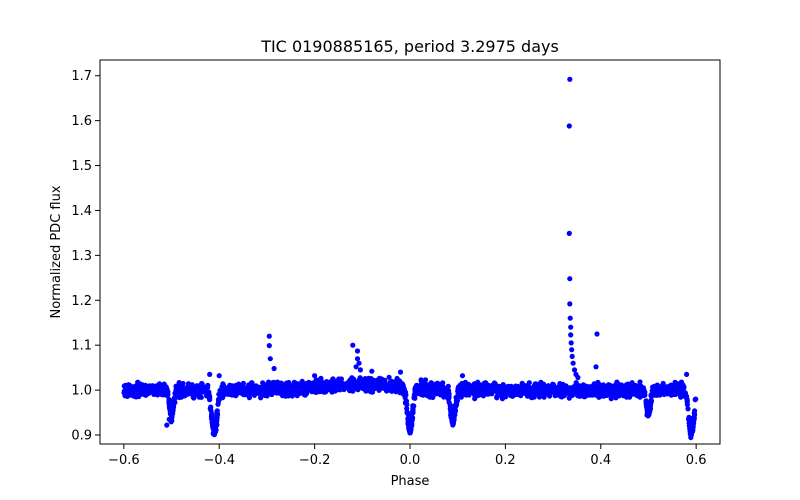 Image resolution: width=800 pixels, height=500 pixels. What do you see at coordinates (81, 346) in the screenshot?
I see `y-tick-label: 1.1` at bounding box center [81, 346].